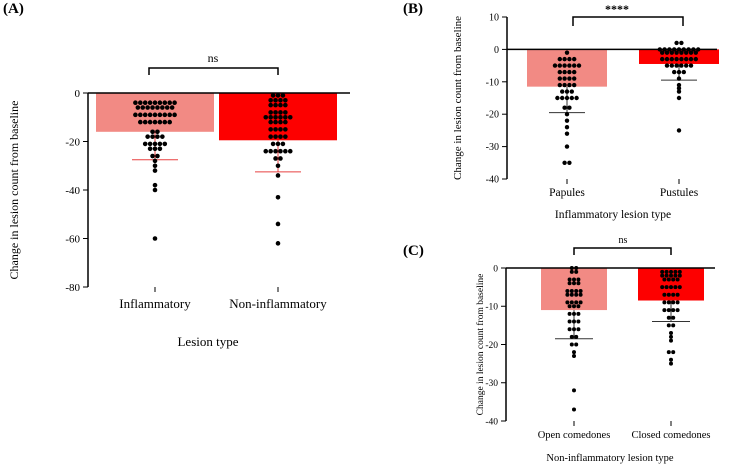  I want to click on x-axis-label-a: Lesion type, so click(207, 341).